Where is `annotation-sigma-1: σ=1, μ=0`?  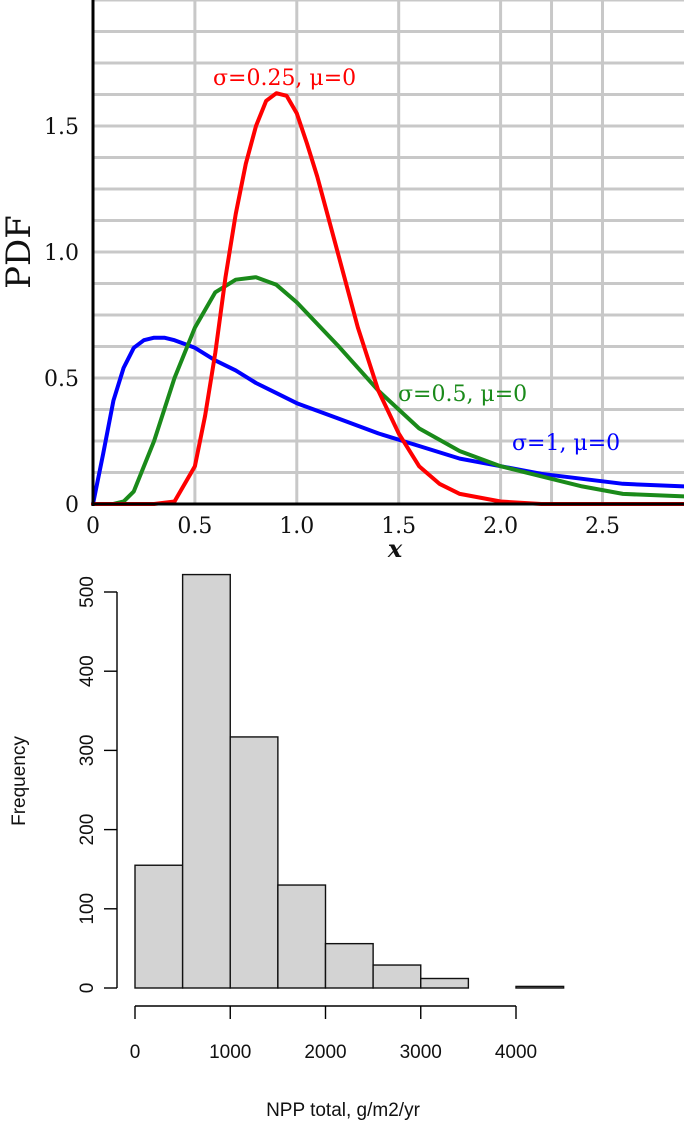 annotation-sigma-1: σ=1, μ=0 is located at coordinates (566, 443).